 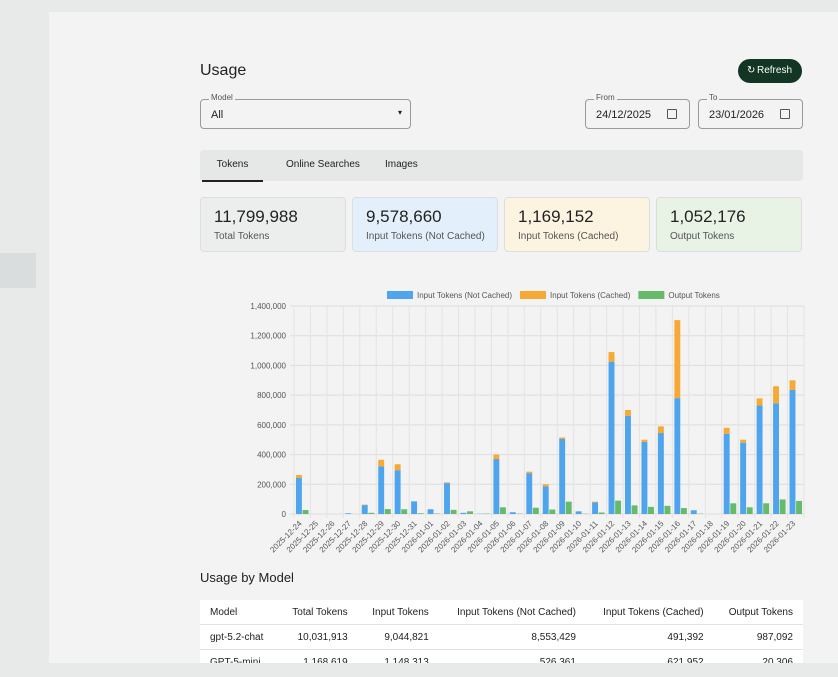 What do you see at coordinates (305, 114) in the screenshot?
I see `model-select: ModelAll▾` at bounding box center [305, 114].